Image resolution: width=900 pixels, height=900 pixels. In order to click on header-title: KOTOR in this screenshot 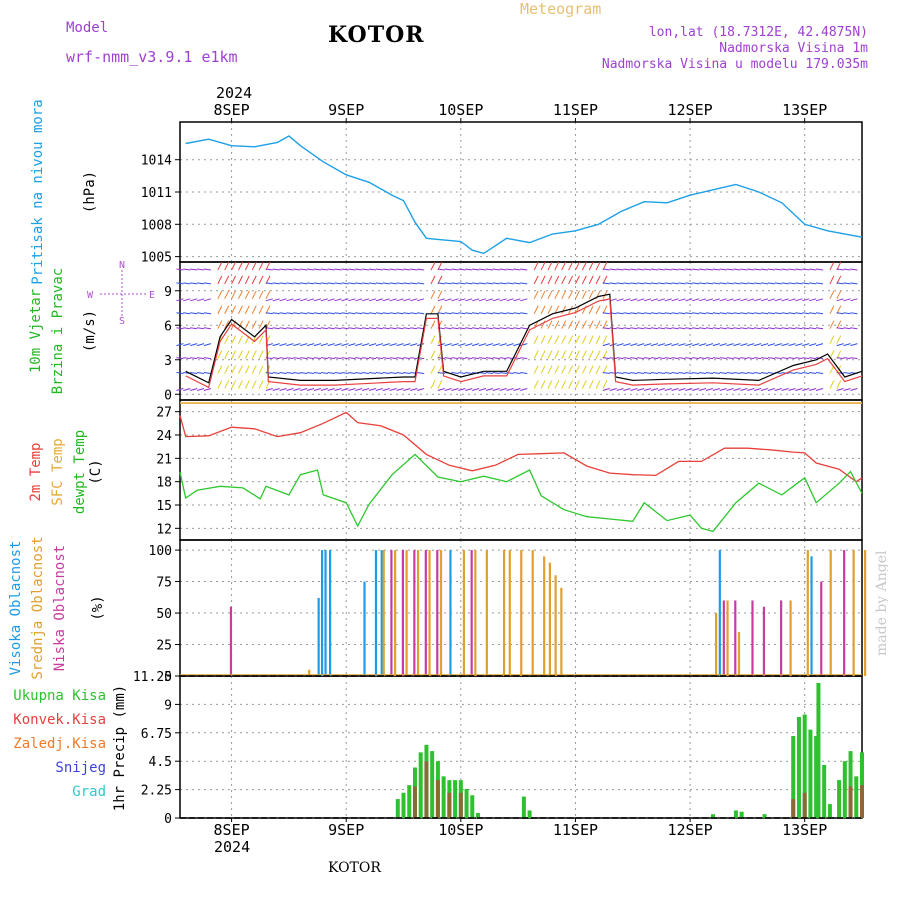, I will do `click(376, 35)`.